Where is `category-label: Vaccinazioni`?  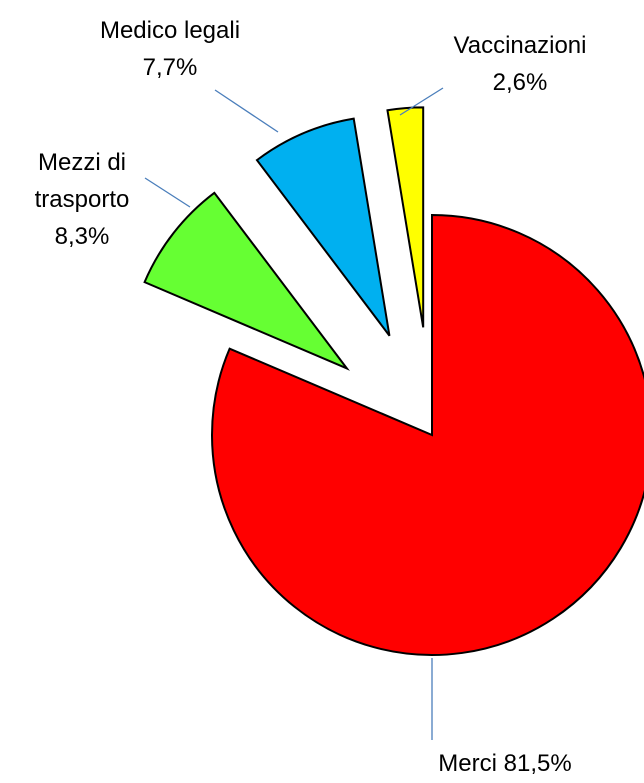
category-label: Vaccinazioni is located at coordinates (520, 45).